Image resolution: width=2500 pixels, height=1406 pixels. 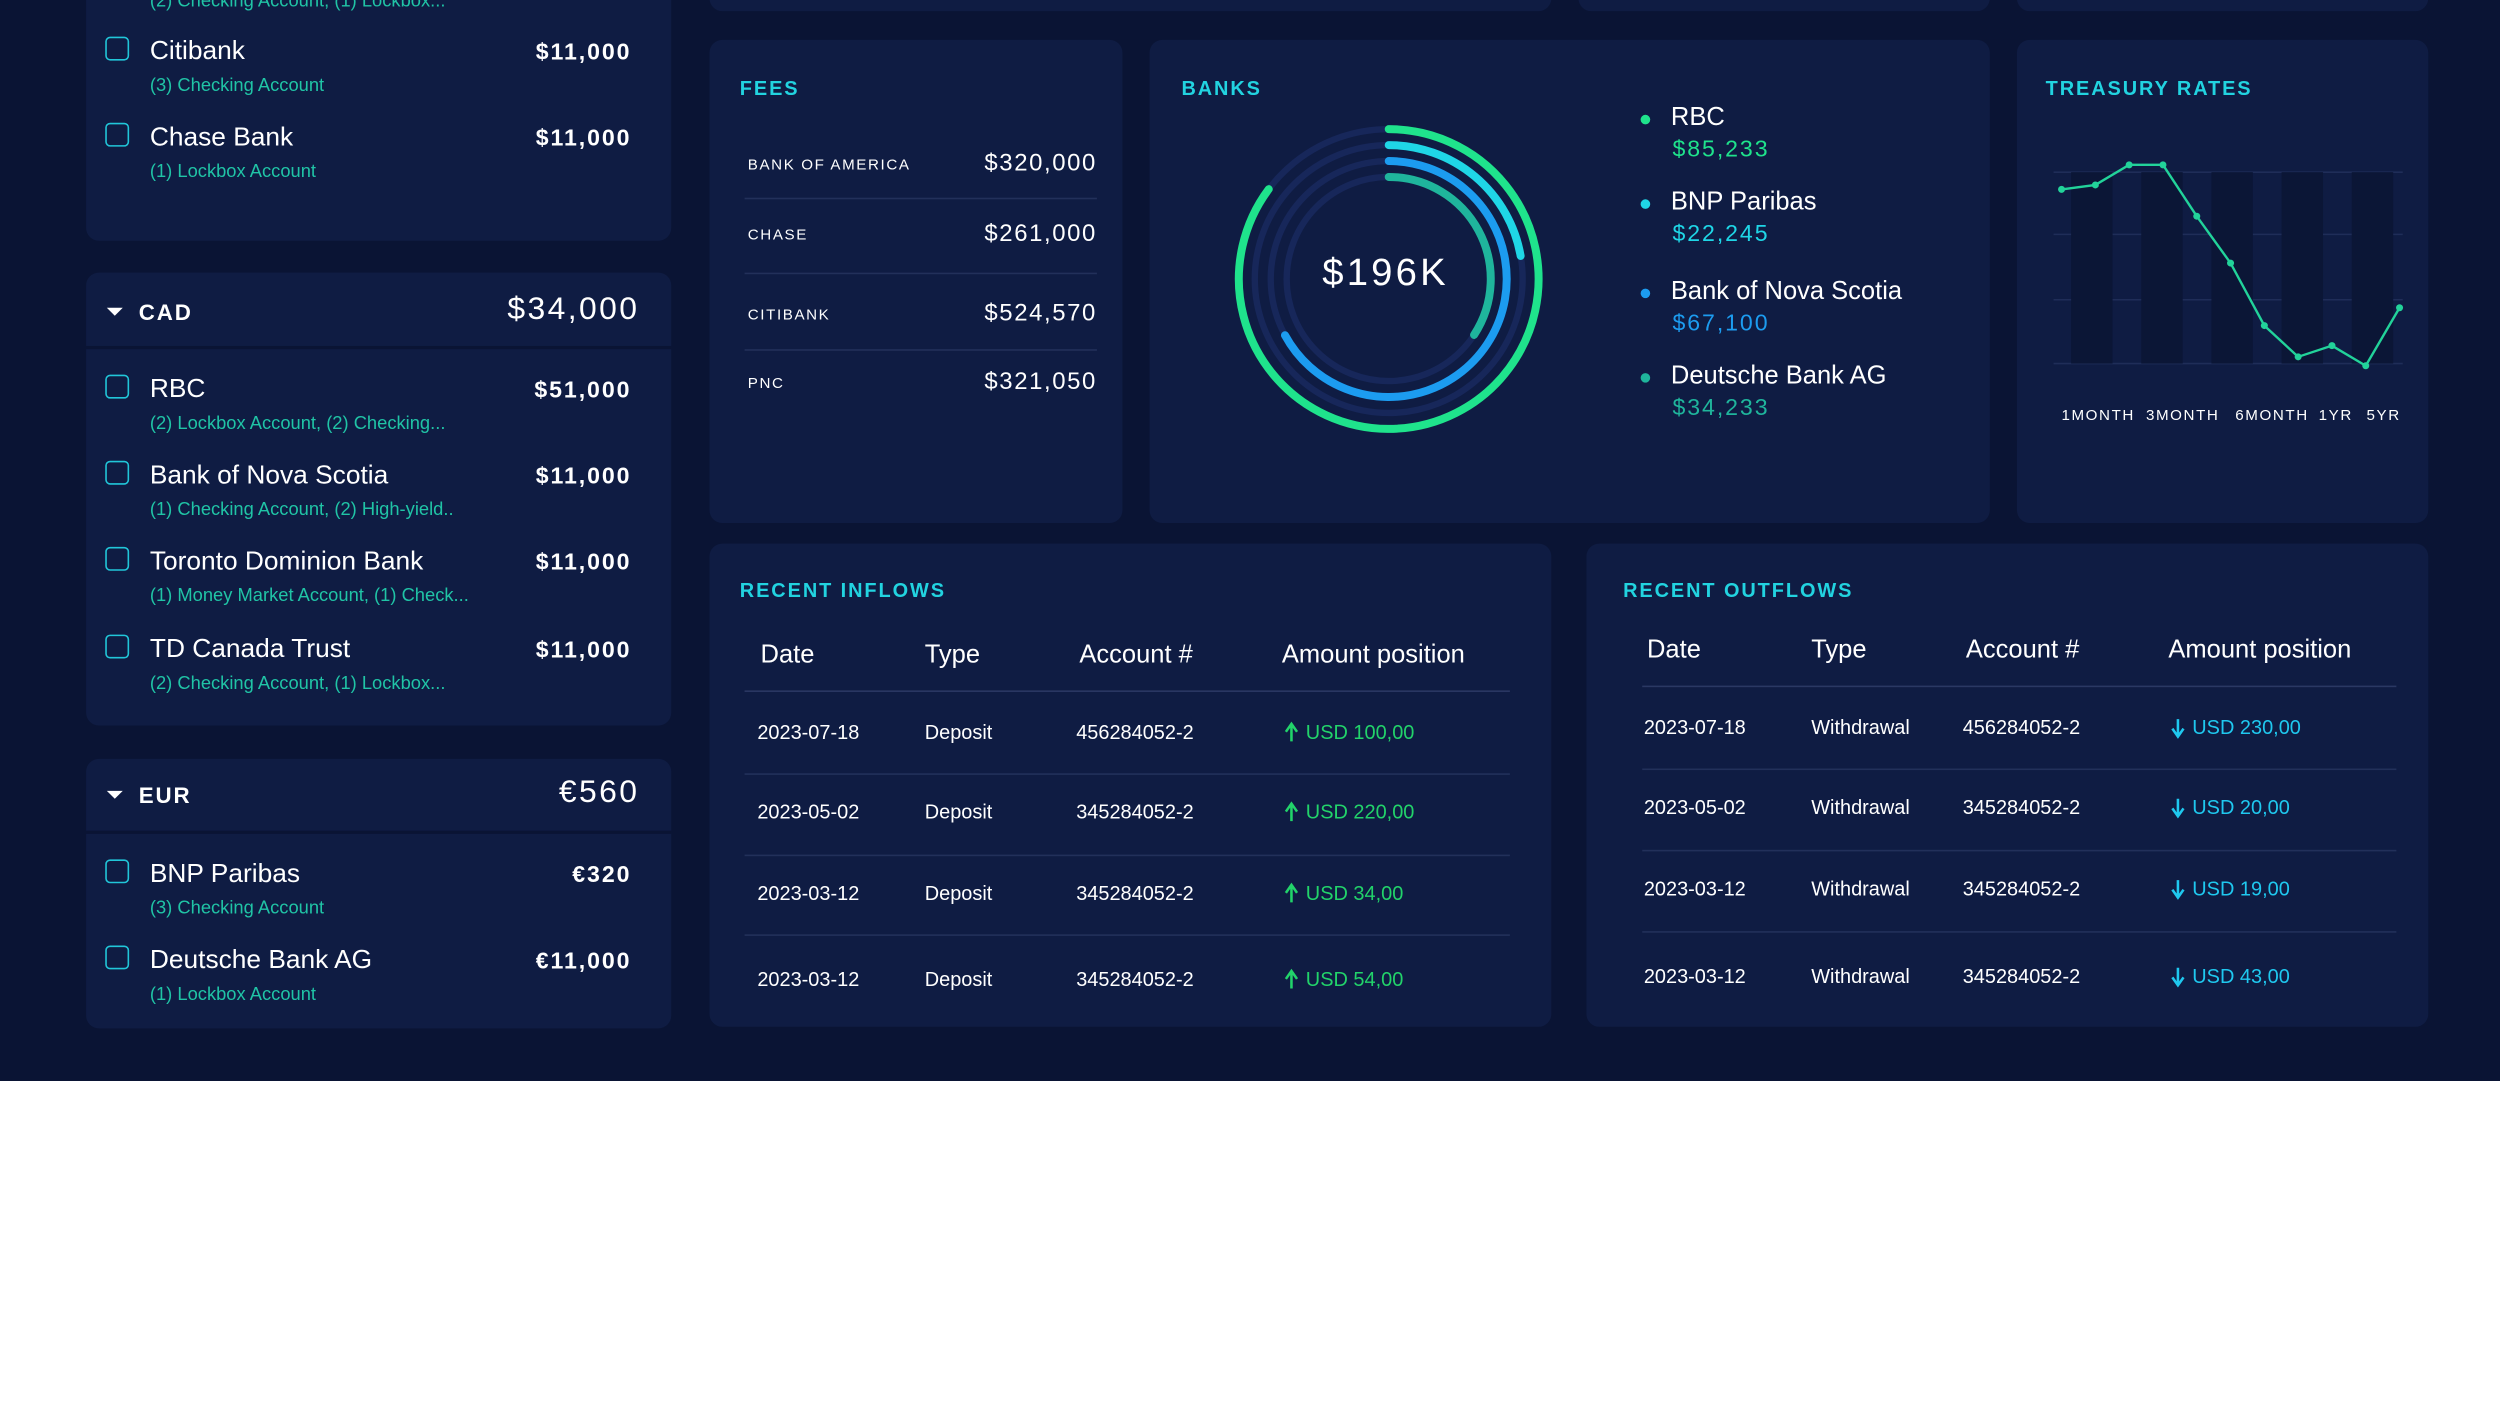 I want to click on bank-name: Chase Bank, so click(x=221, y=137).